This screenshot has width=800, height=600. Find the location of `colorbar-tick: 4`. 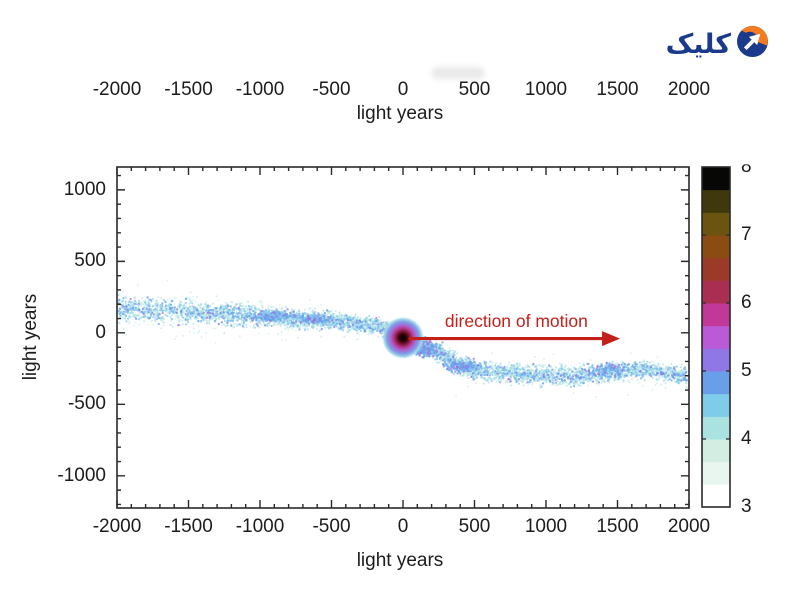

colorbar-tick: 4 is located at coordinates (746, 438).